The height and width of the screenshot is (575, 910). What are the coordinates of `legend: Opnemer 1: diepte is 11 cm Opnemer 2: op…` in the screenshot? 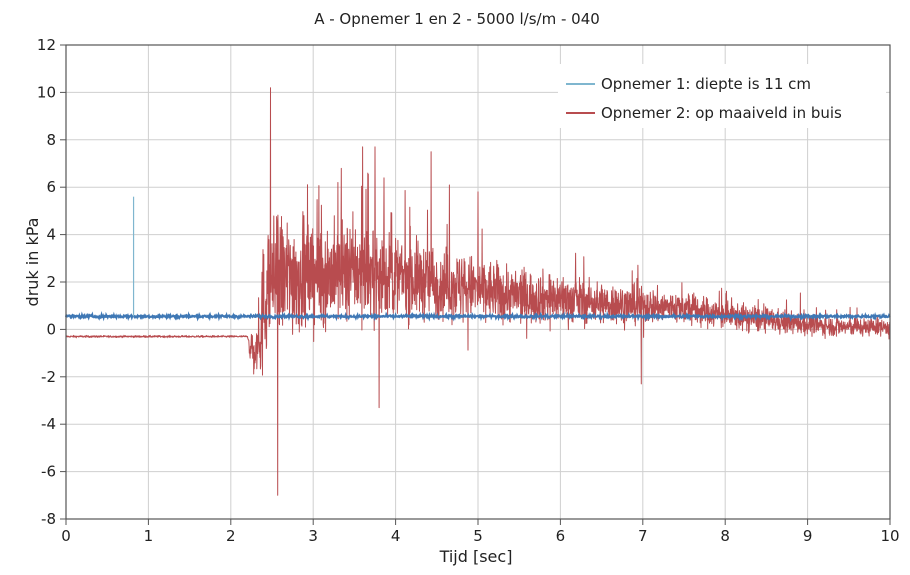 It's located at (722, 96).